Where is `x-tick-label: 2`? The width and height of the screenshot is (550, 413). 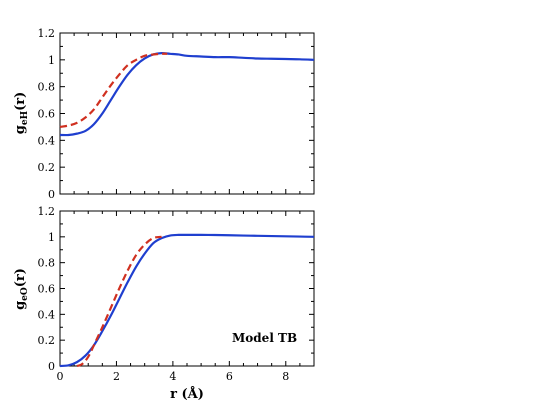
x-tick-label: 2 is located at coordinates (116, 376).